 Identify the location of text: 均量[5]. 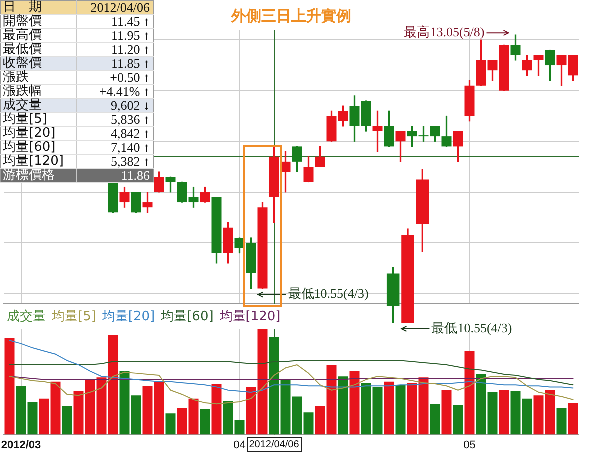
(73, 316).